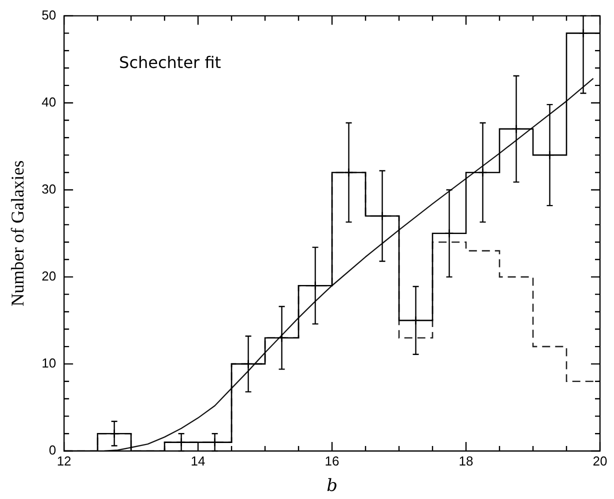 The width and height of the screenshot is (614, 499). Describe the element at coordinates (600, 460) in the screenshot. I see `x-tick-label: 20` at that location.